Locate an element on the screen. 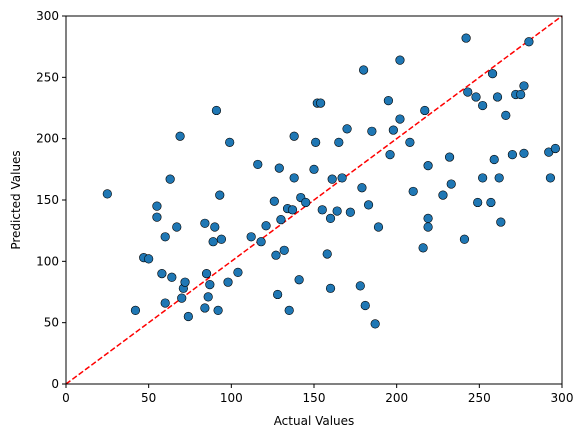 The height and width of the screenshot is (438, 584). y-tick-label: 150 is located at coordinates (47, 200).